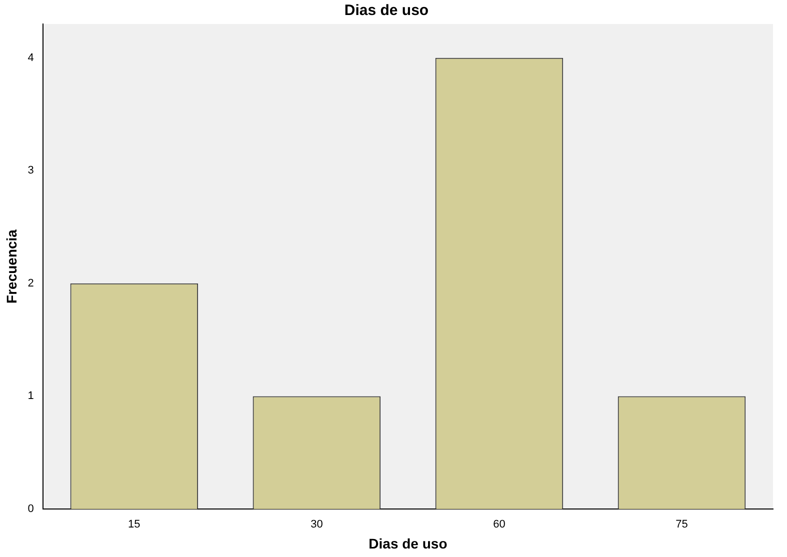 Image resolution: width=787 pixels, height=557 pixels. I want to click on chart-title: Dias de uso, so click(386, 11).